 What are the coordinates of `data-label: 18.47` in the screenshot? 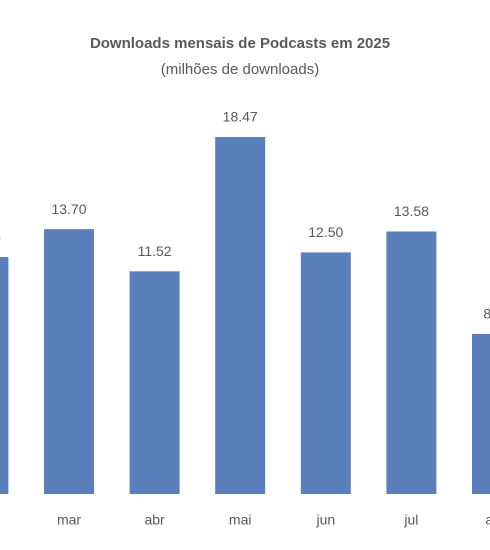 It's located at (240, 117).